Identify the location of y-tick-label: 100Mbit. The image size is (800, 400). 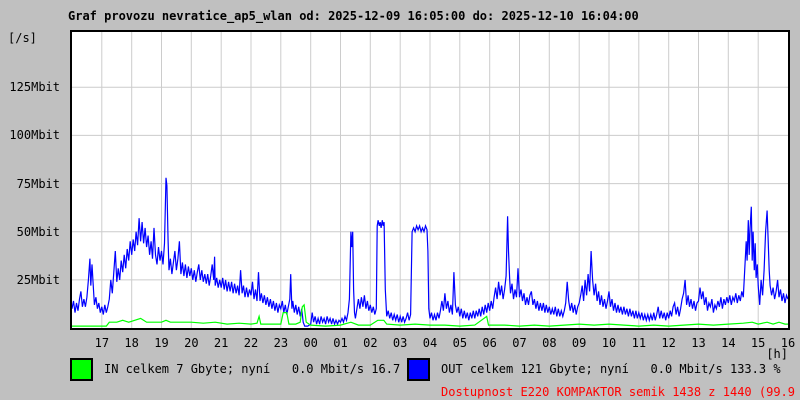
(34, 135).